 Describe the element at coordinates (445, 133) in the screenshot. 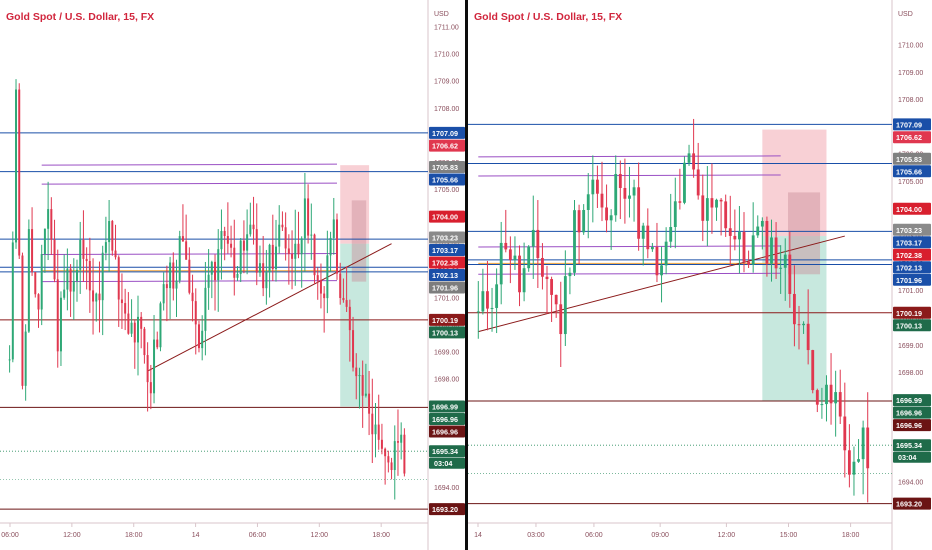

I see `price-tag-label: 1707.09` at that location.